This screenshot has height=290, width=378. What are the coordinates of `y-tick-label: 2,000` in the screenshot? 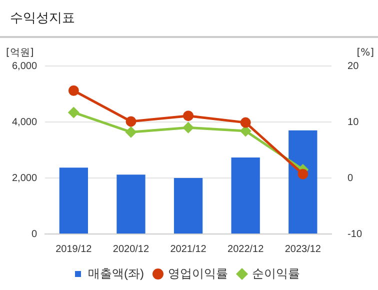 It's located at (25, 178).